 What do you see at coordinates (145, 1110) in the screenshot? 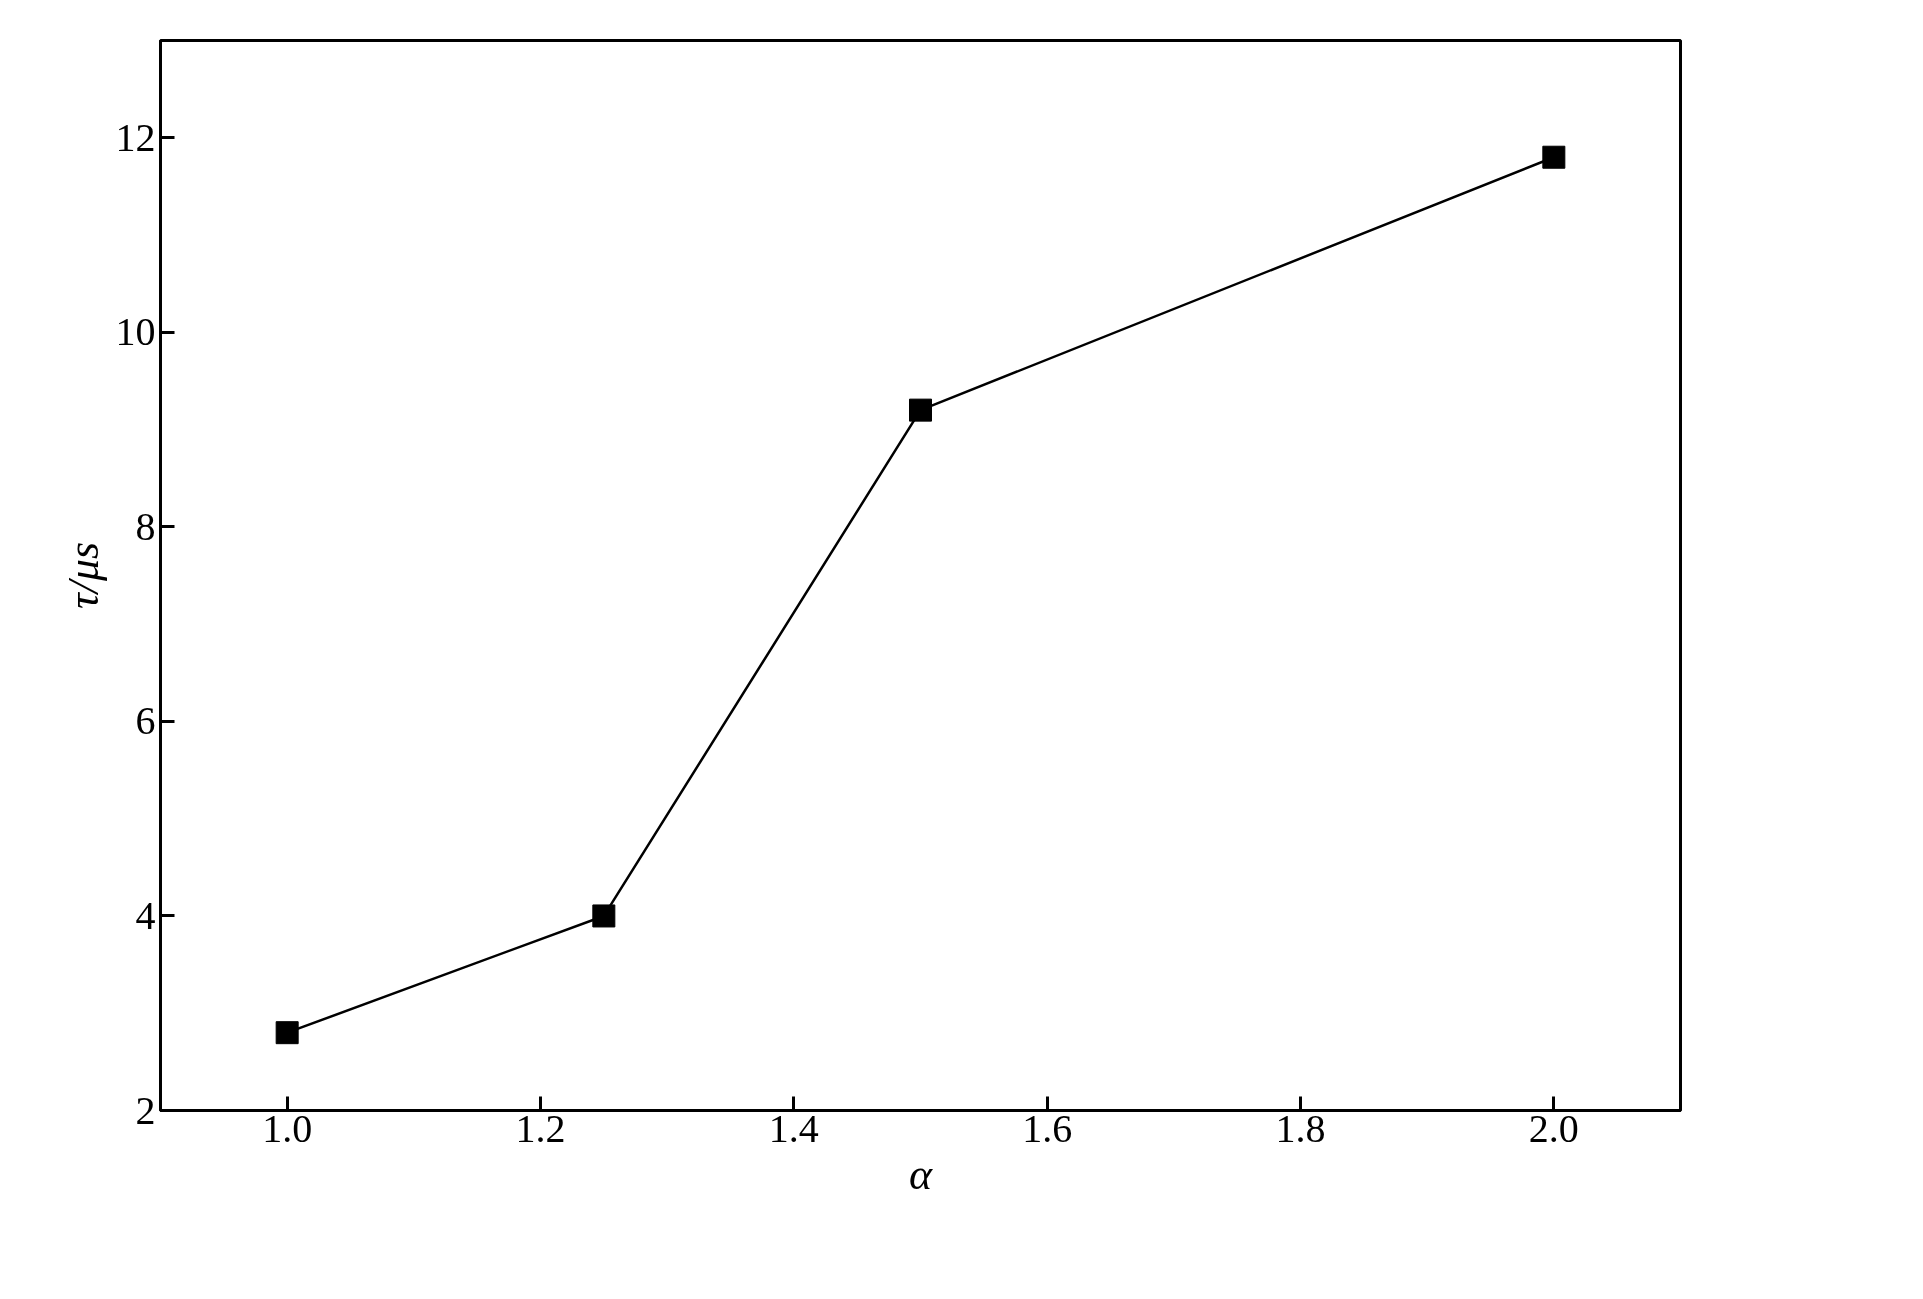
I see `y-tick-label: 2` at bounding box center [145, 1110].